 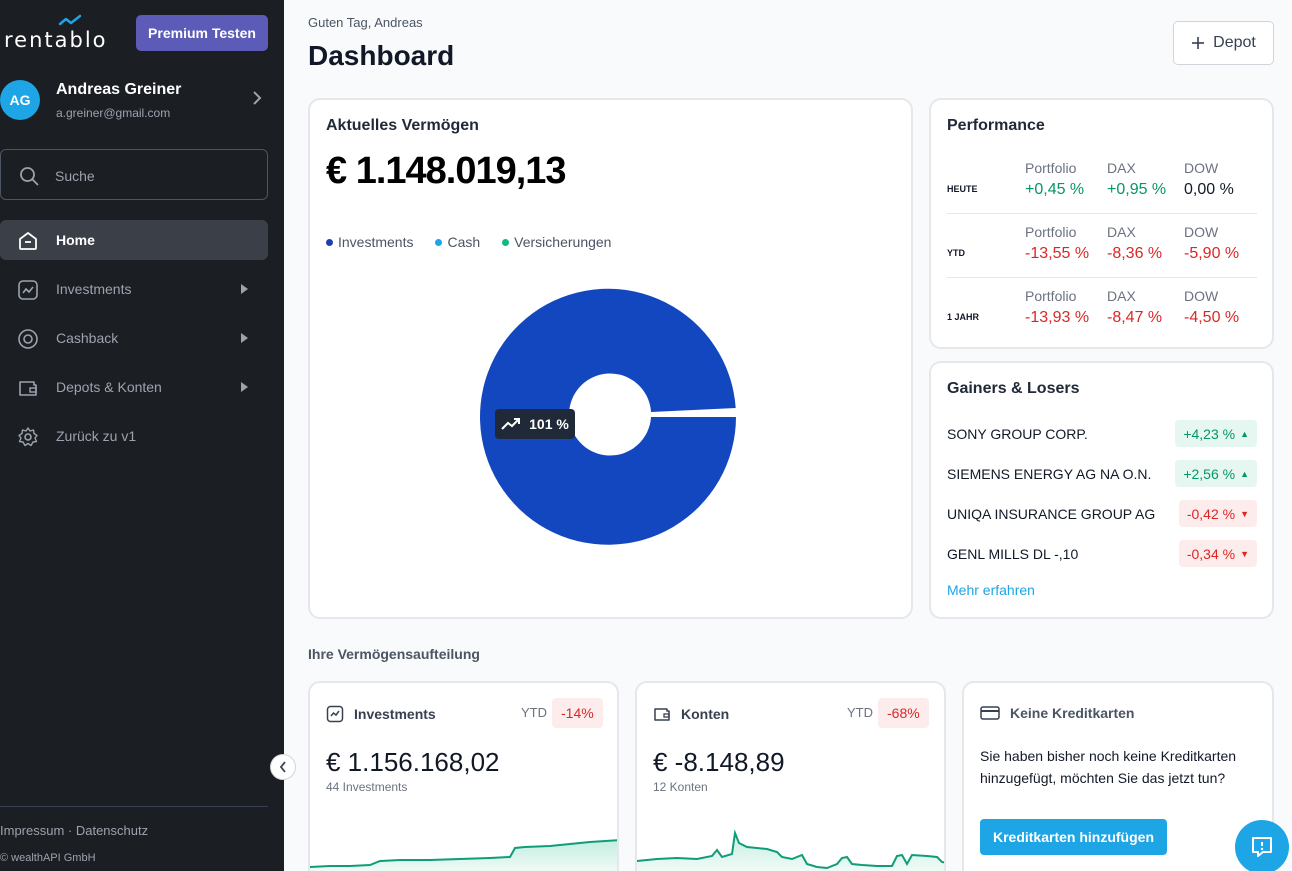 I want to click on list-item: UNIQA INSURANCE GROUP AG -0,42 % ▼, so click(x=1102, y=514).